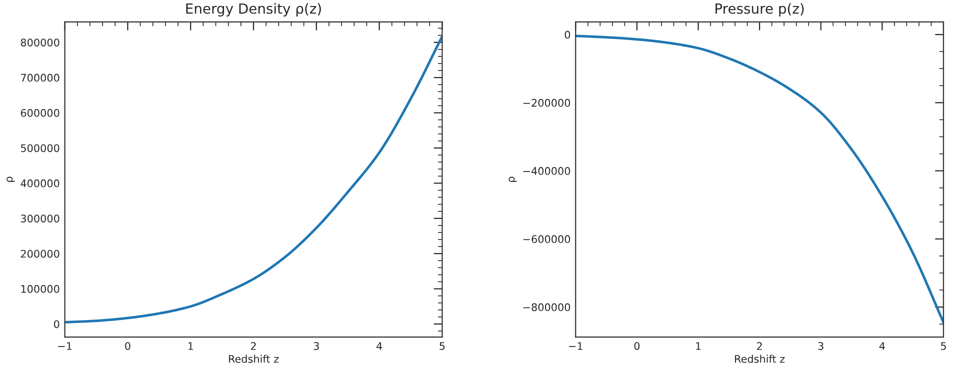 Image resolution: width=953 pixels, height=372 pixels. What do you see at coordinates (546, 102) in the screenshot?
I see `y-tick-label: −200000` at bounding box center [546, 102].